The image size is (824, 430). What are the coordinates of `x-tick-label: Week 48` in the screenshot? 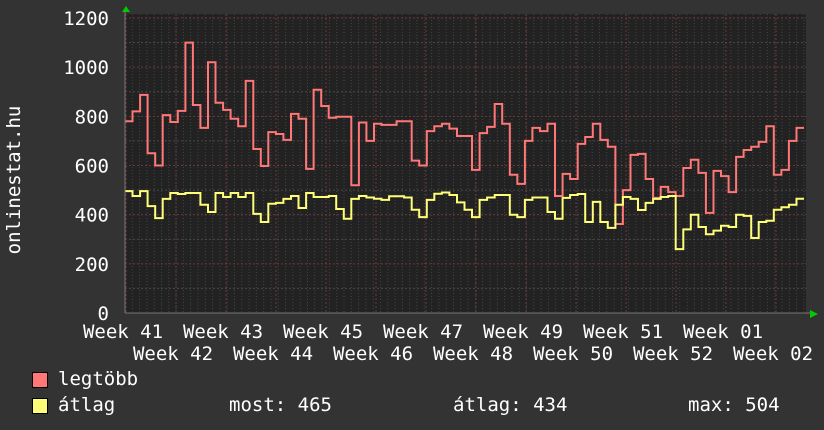 It's located at (473, 354).